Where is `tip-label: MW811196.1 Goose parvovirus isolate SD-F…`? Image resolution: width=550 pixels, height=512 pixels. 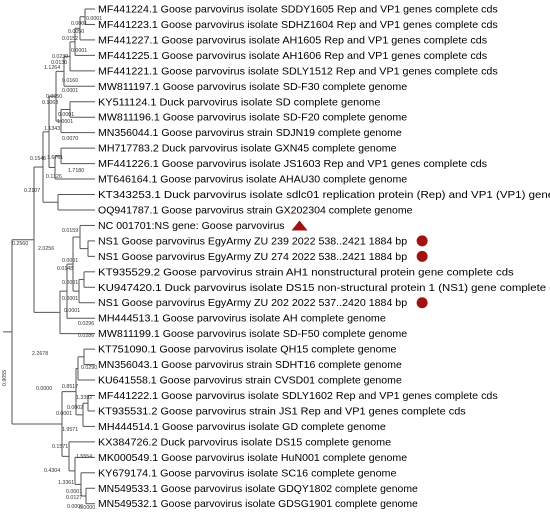 tip-label: MW811196.1 Goose parvovirus isolate SD-F… is located at coordinates (252, 118).